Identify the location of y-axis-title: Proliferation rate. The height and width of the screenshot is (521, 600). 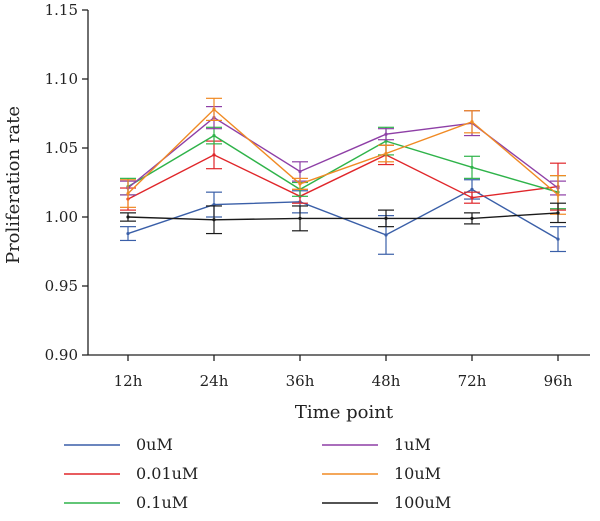
(13, 185).